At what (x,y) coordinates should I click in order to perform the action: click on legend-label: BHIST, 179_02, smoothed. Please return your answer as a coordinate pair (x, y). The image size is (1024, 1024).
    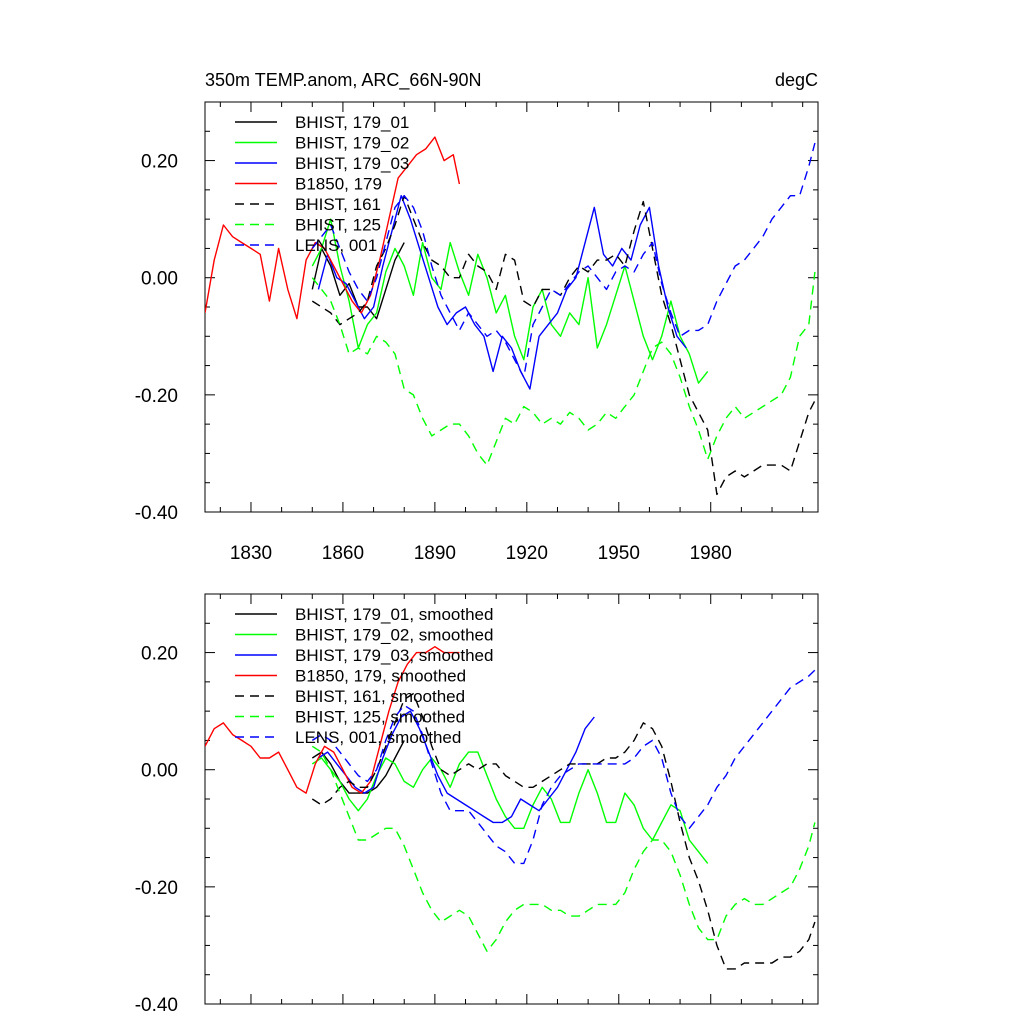
    Looking at the image, I should click on (394, 635).